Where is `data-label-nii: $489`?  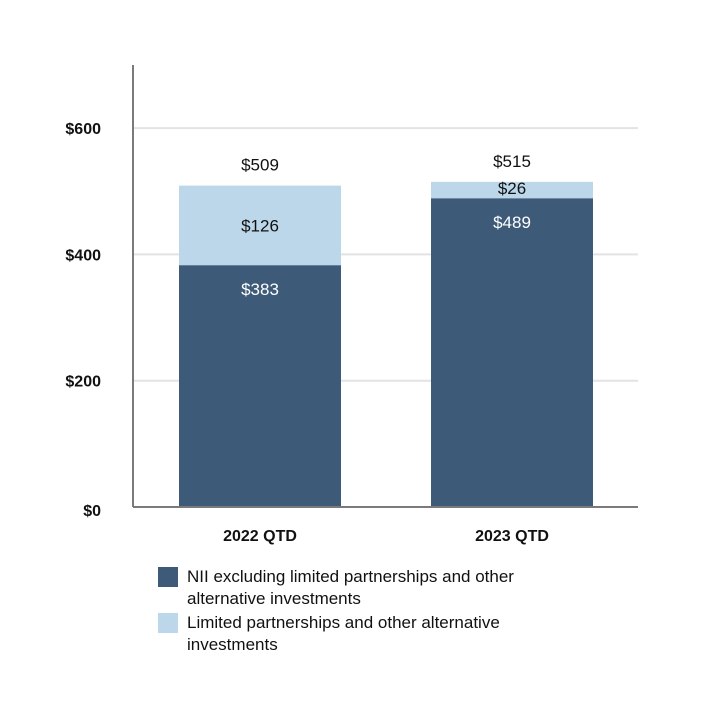
data-label-nii: $489 is located at coordinates (512, 222).